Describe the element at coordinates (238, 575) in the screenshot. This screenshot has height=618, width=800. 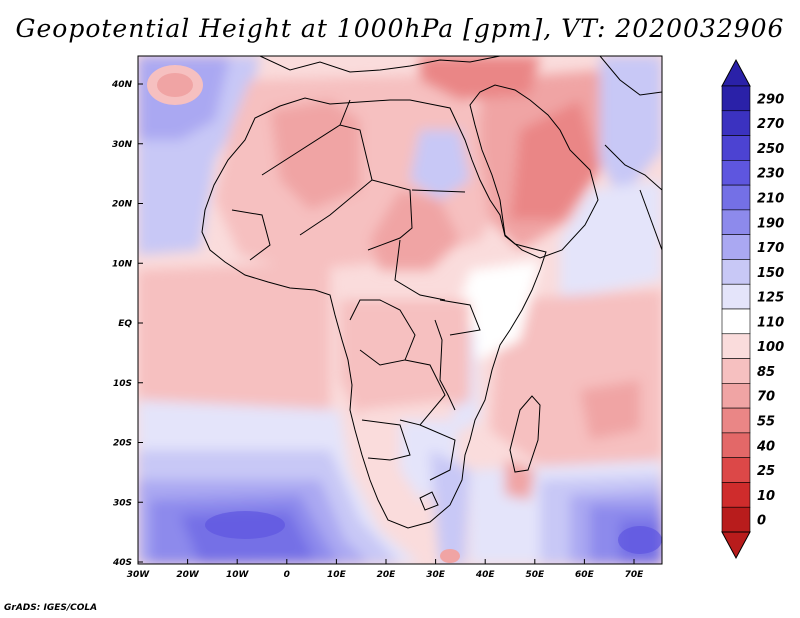
I see `lon-label-10w: 10W` at that location.